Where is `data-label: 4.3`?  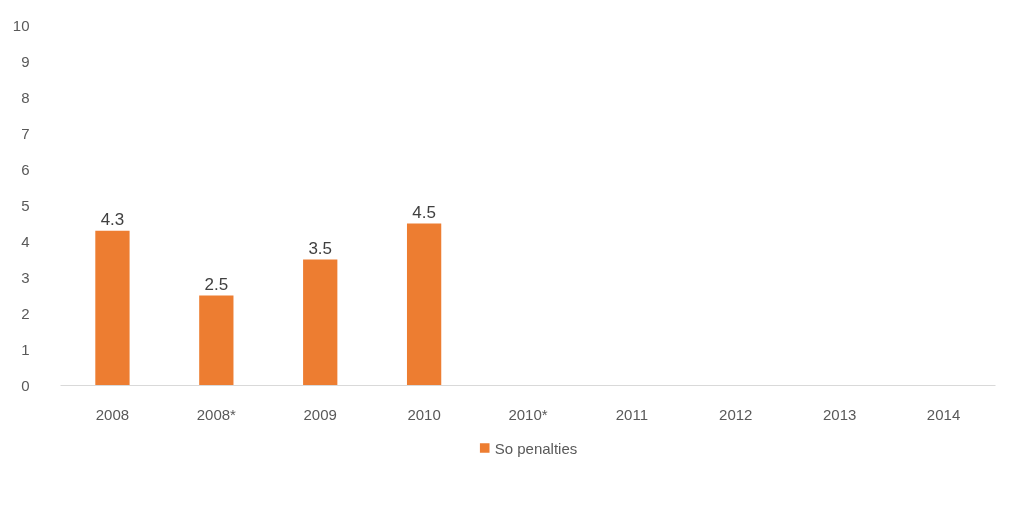
data-label: 4.3 is located at coordinates (112, 219).